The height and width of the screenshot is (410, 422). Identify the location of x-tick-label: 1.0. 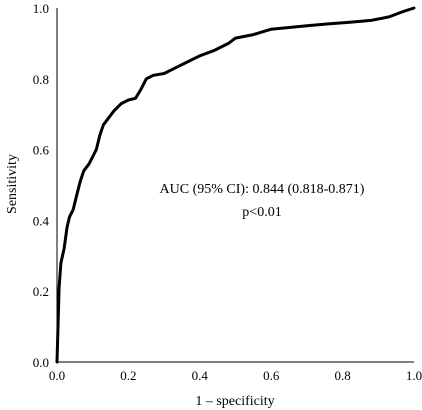
(414, 375).